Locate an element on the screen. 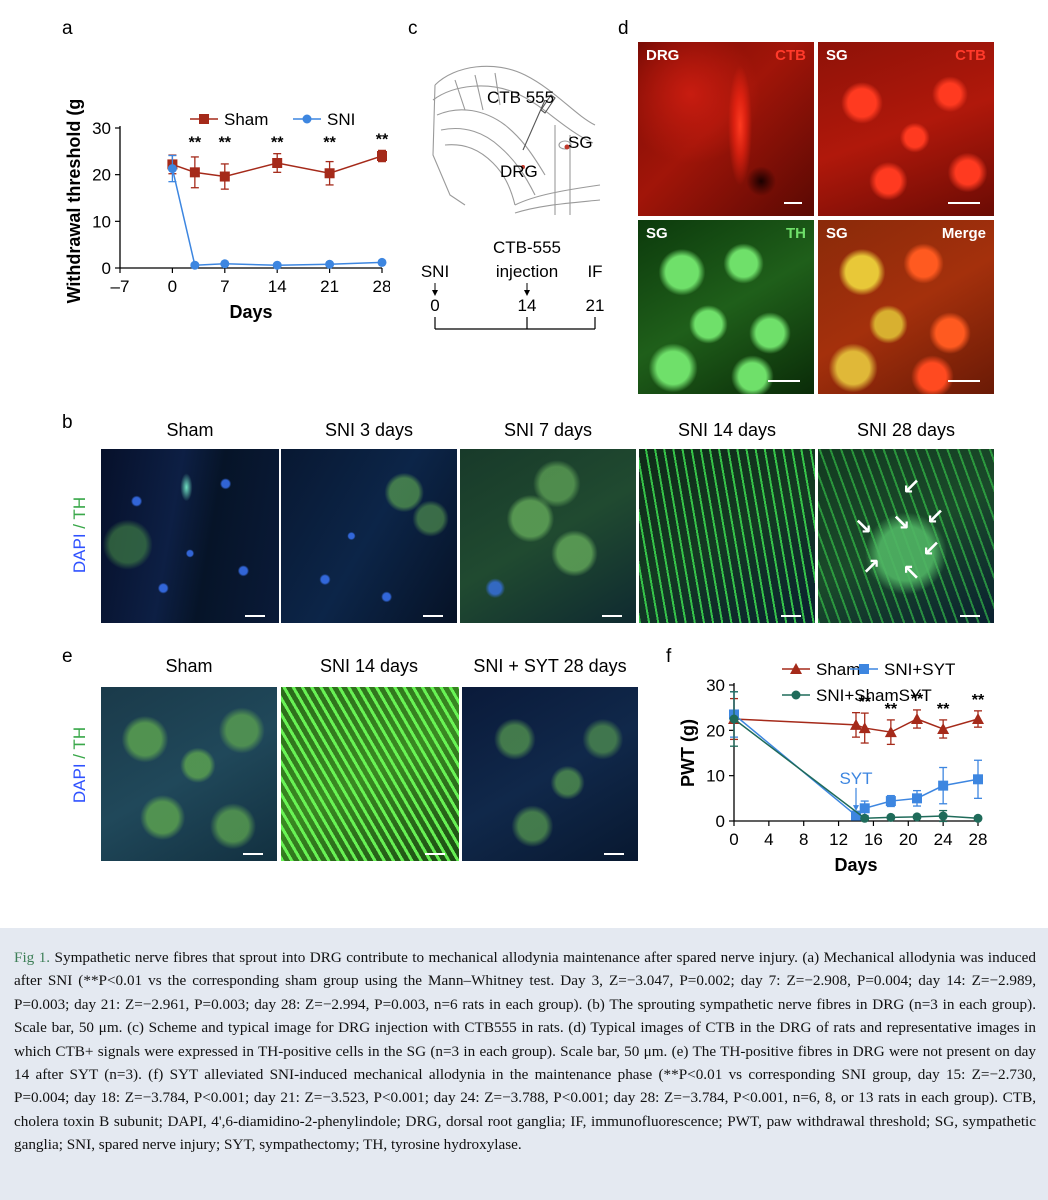 This screenshot has width=1048, height=1200. micrograph-d-sg-ctb: SG CTB is located at coordinates (906, 129).